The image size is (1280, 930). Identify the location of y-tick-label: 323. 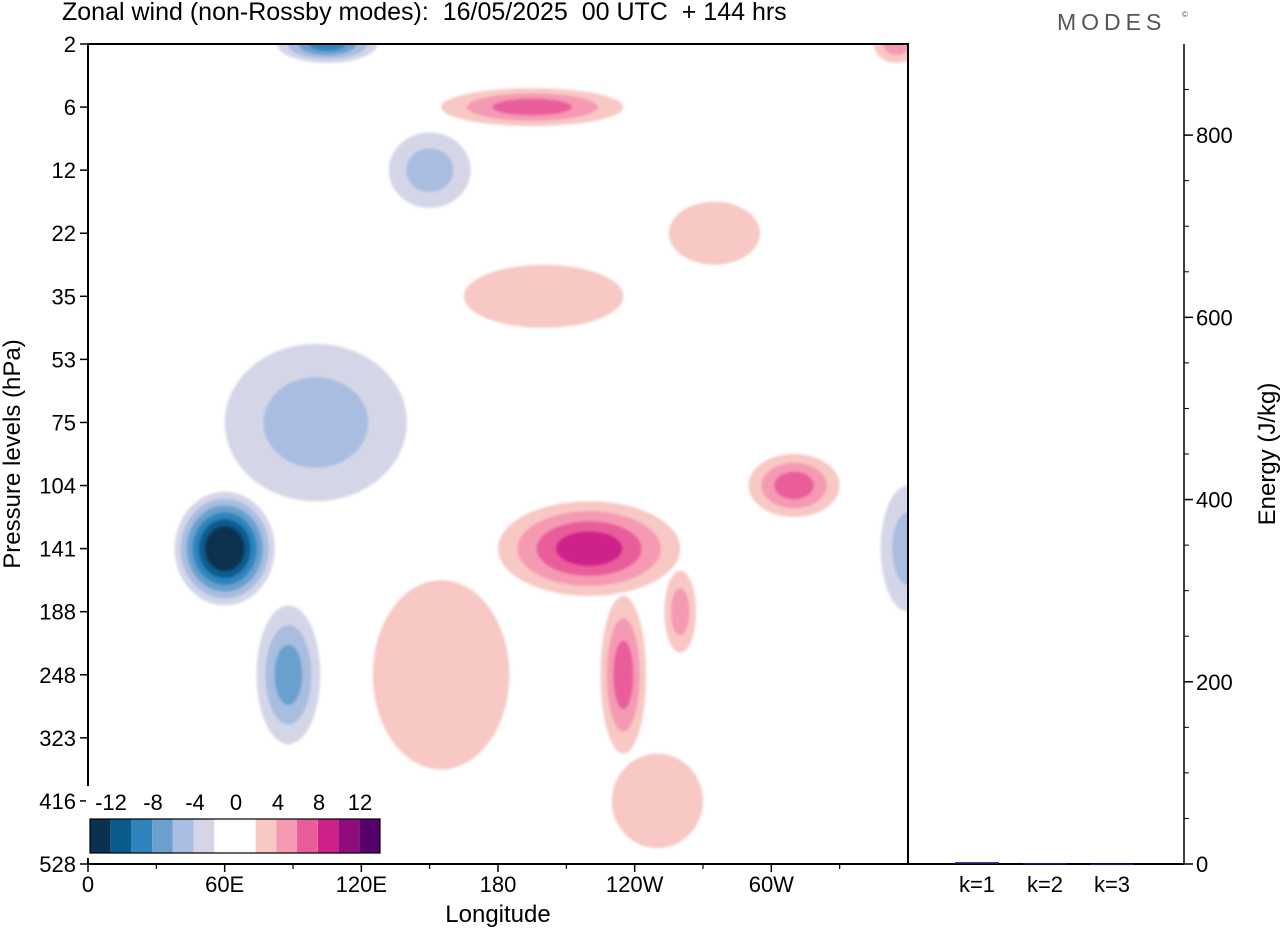
(57, 738).